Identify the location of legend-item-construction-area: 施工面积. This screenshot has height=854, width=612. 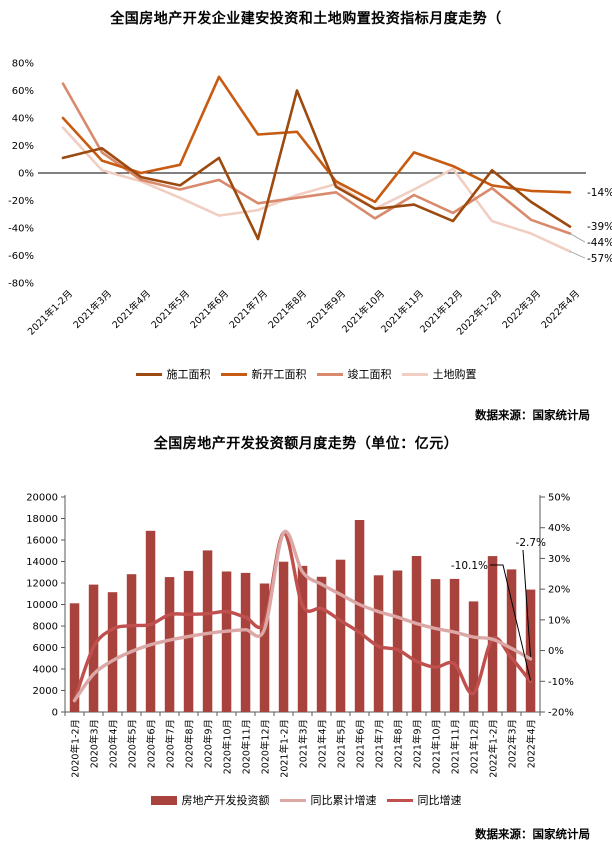
(173, 374).